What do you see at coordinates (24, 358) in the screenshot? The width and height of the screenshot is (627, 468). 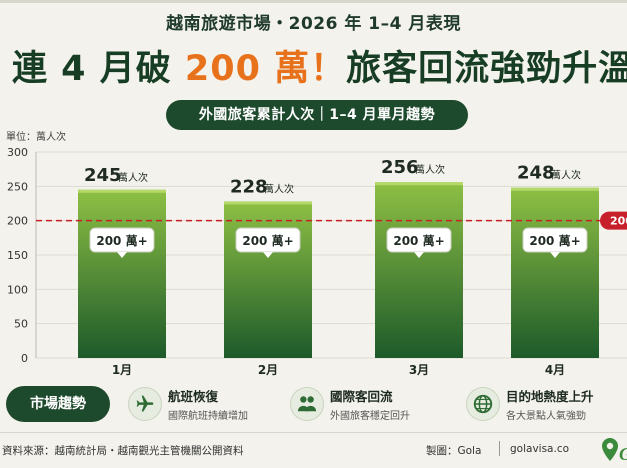 I see `y-tick-label: 0` at bounding box center [24, 358].